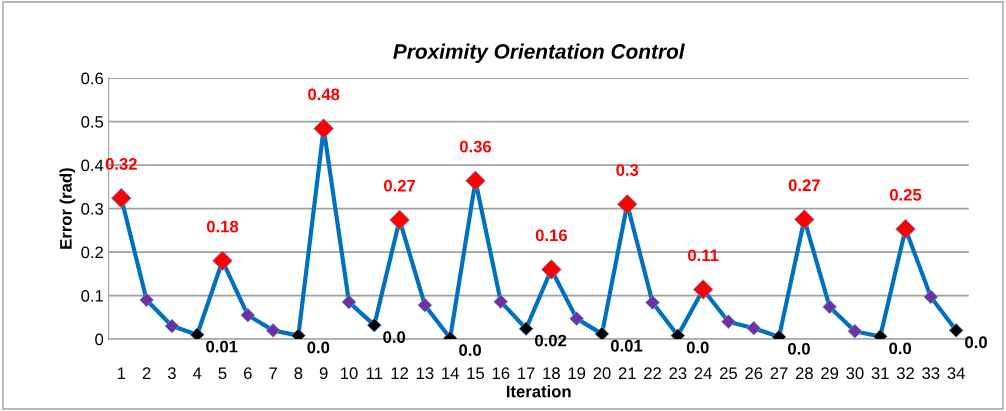 The width and height of the screenshot is (1006, 411). I want to click on y-axis-title: Error (rad), so click(67, 208).